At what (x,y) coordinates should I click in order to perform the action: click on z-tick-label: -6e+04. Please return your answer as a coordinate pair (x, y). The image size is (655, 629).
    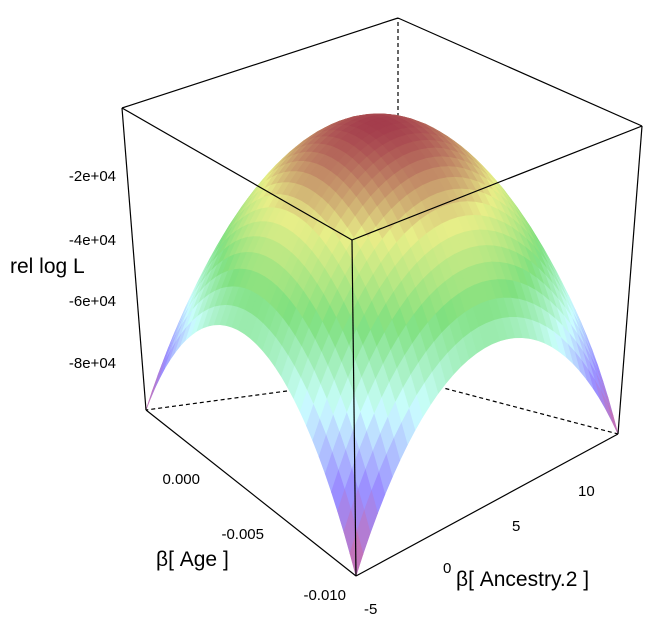
    Looking at the image, I should click on (92, 301).